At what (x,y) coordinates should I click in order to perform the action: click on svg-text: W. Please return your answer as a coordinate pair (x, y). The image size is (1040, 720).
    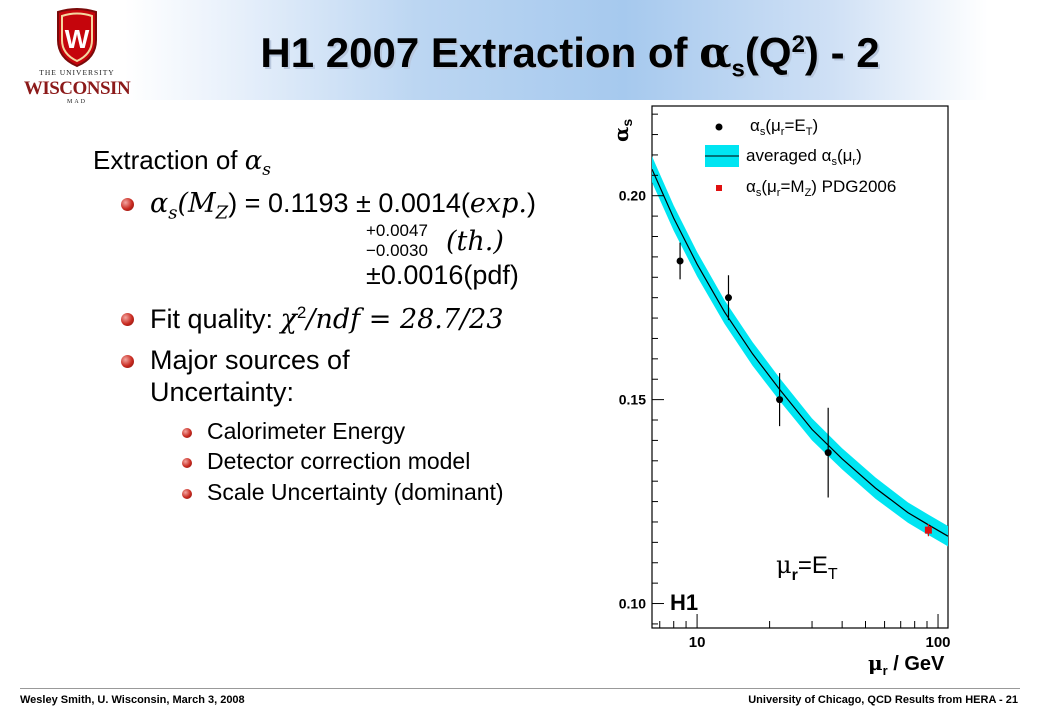
    Looking at the image, I should click on (77, 39).